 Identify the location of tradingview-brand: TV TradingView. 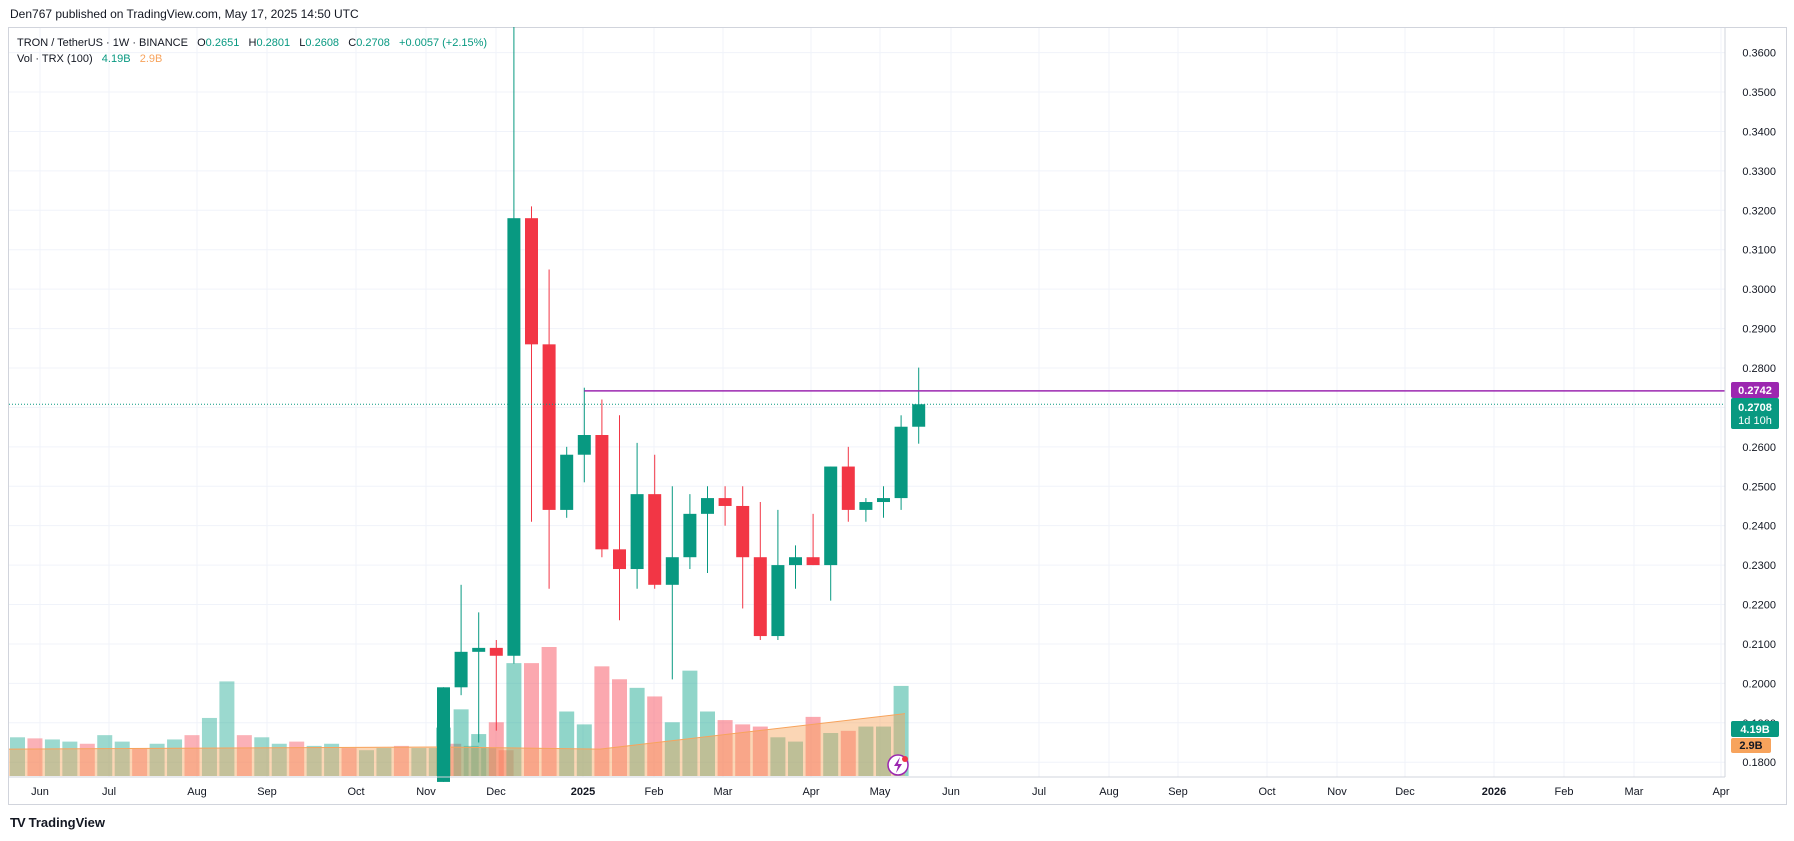
(57, 822).